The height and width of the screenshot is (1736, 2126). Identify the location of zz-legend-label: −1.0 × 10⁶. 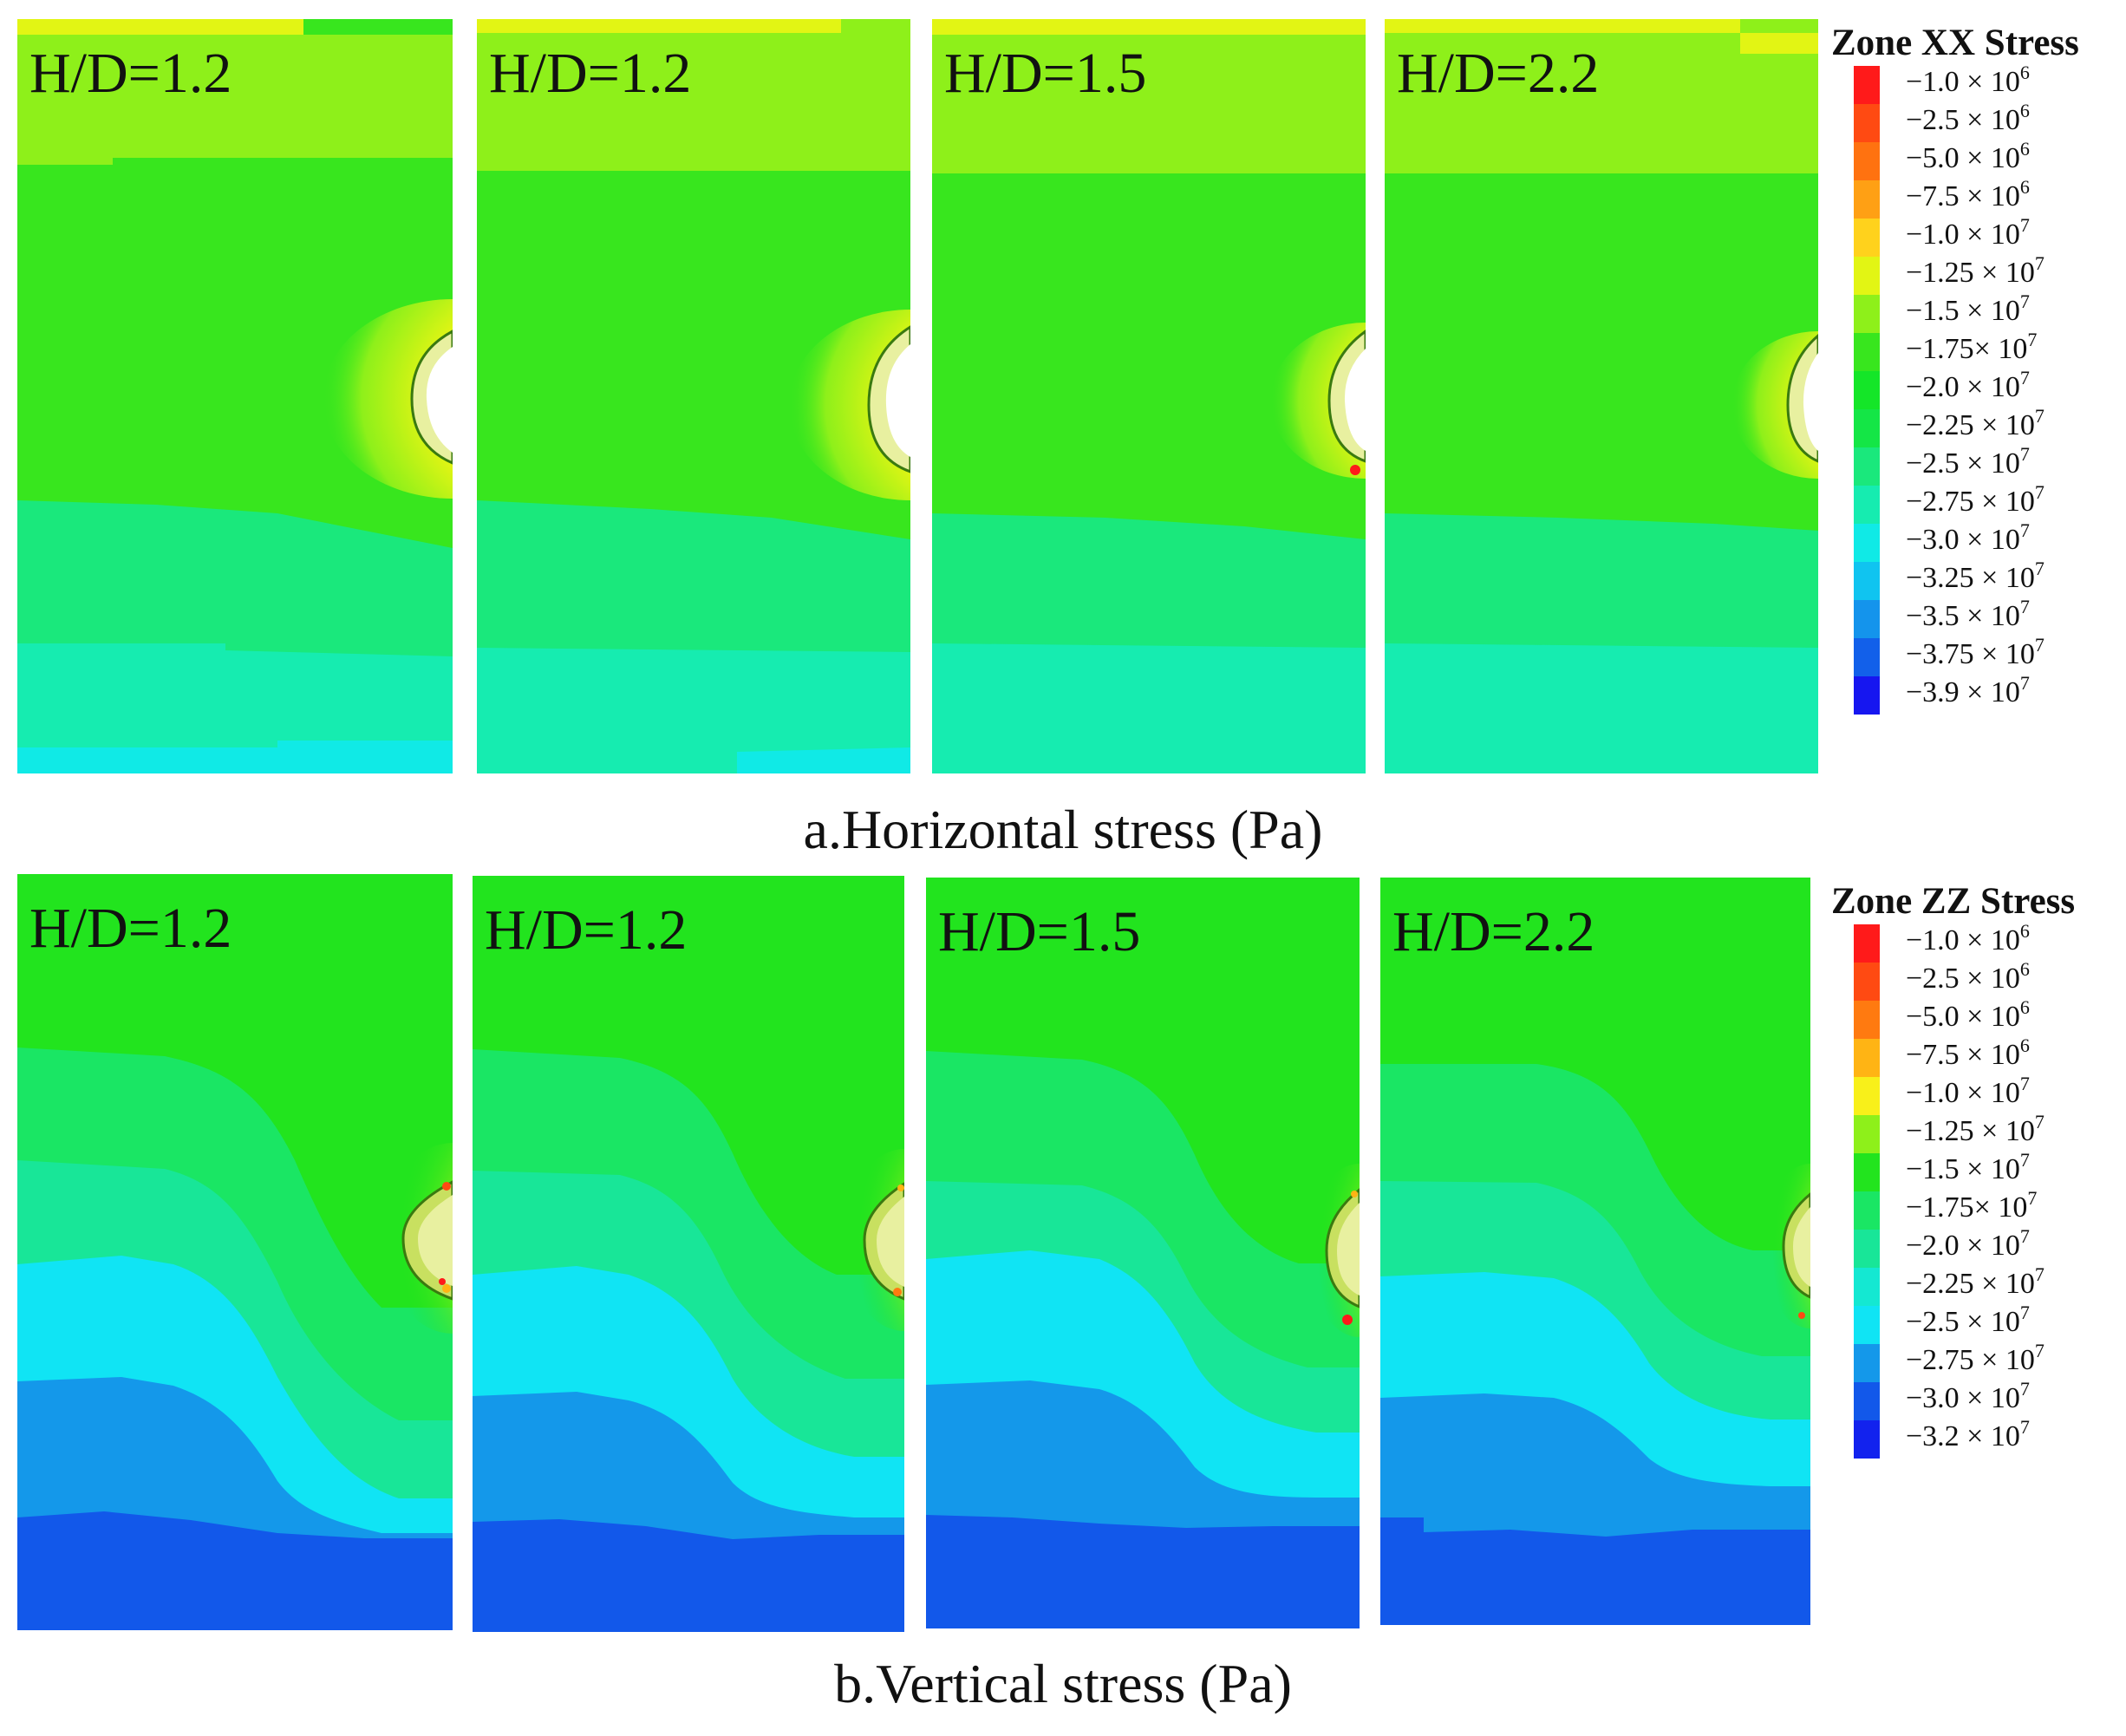
(1968, 939).